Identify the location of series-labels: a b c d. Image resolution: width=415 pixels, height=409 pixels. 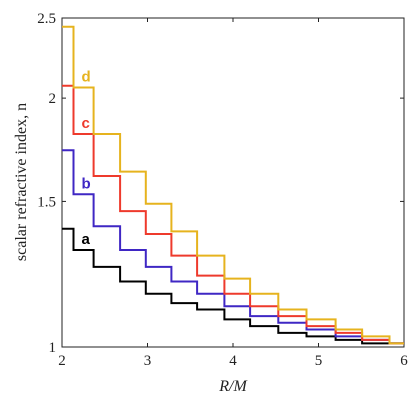
(86, 159).